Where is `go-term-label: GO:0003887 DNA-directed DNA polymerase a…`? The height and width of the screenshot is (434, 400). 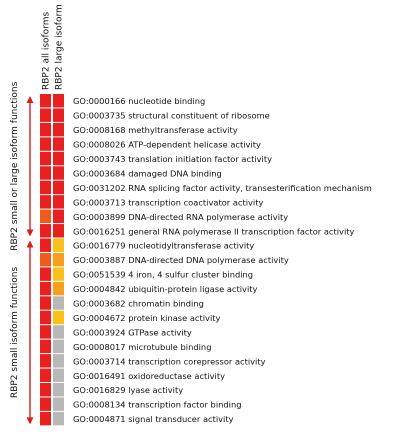 go-term-label: GO:0003887 DNA-directed DNA polymerase a… is located at coordinates (181, 260).